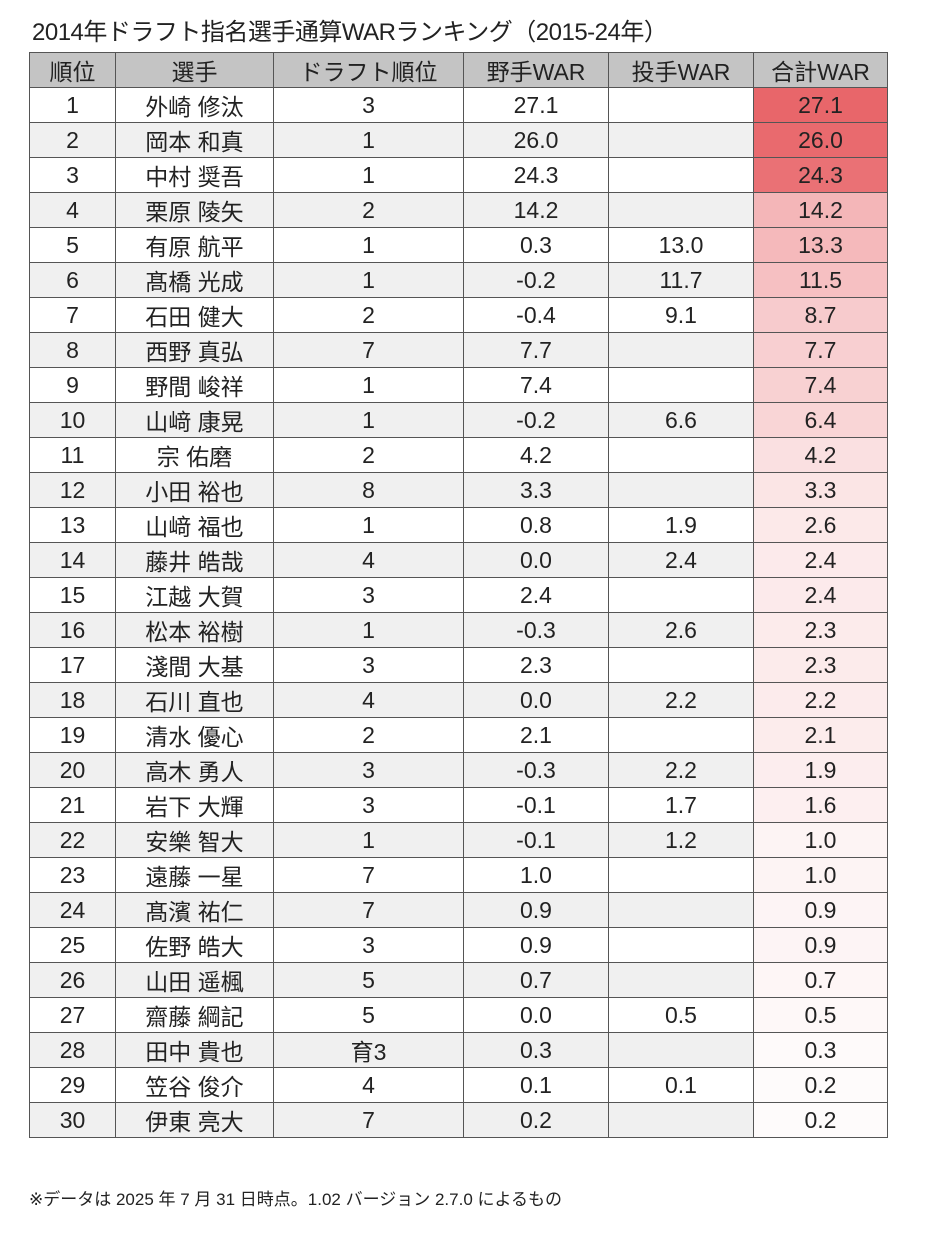 The width and height of the screenshot is (927, 1237). Describe the element at coordinates (194, 70) in the screenshot. I see `header-player: 選手` at that location.